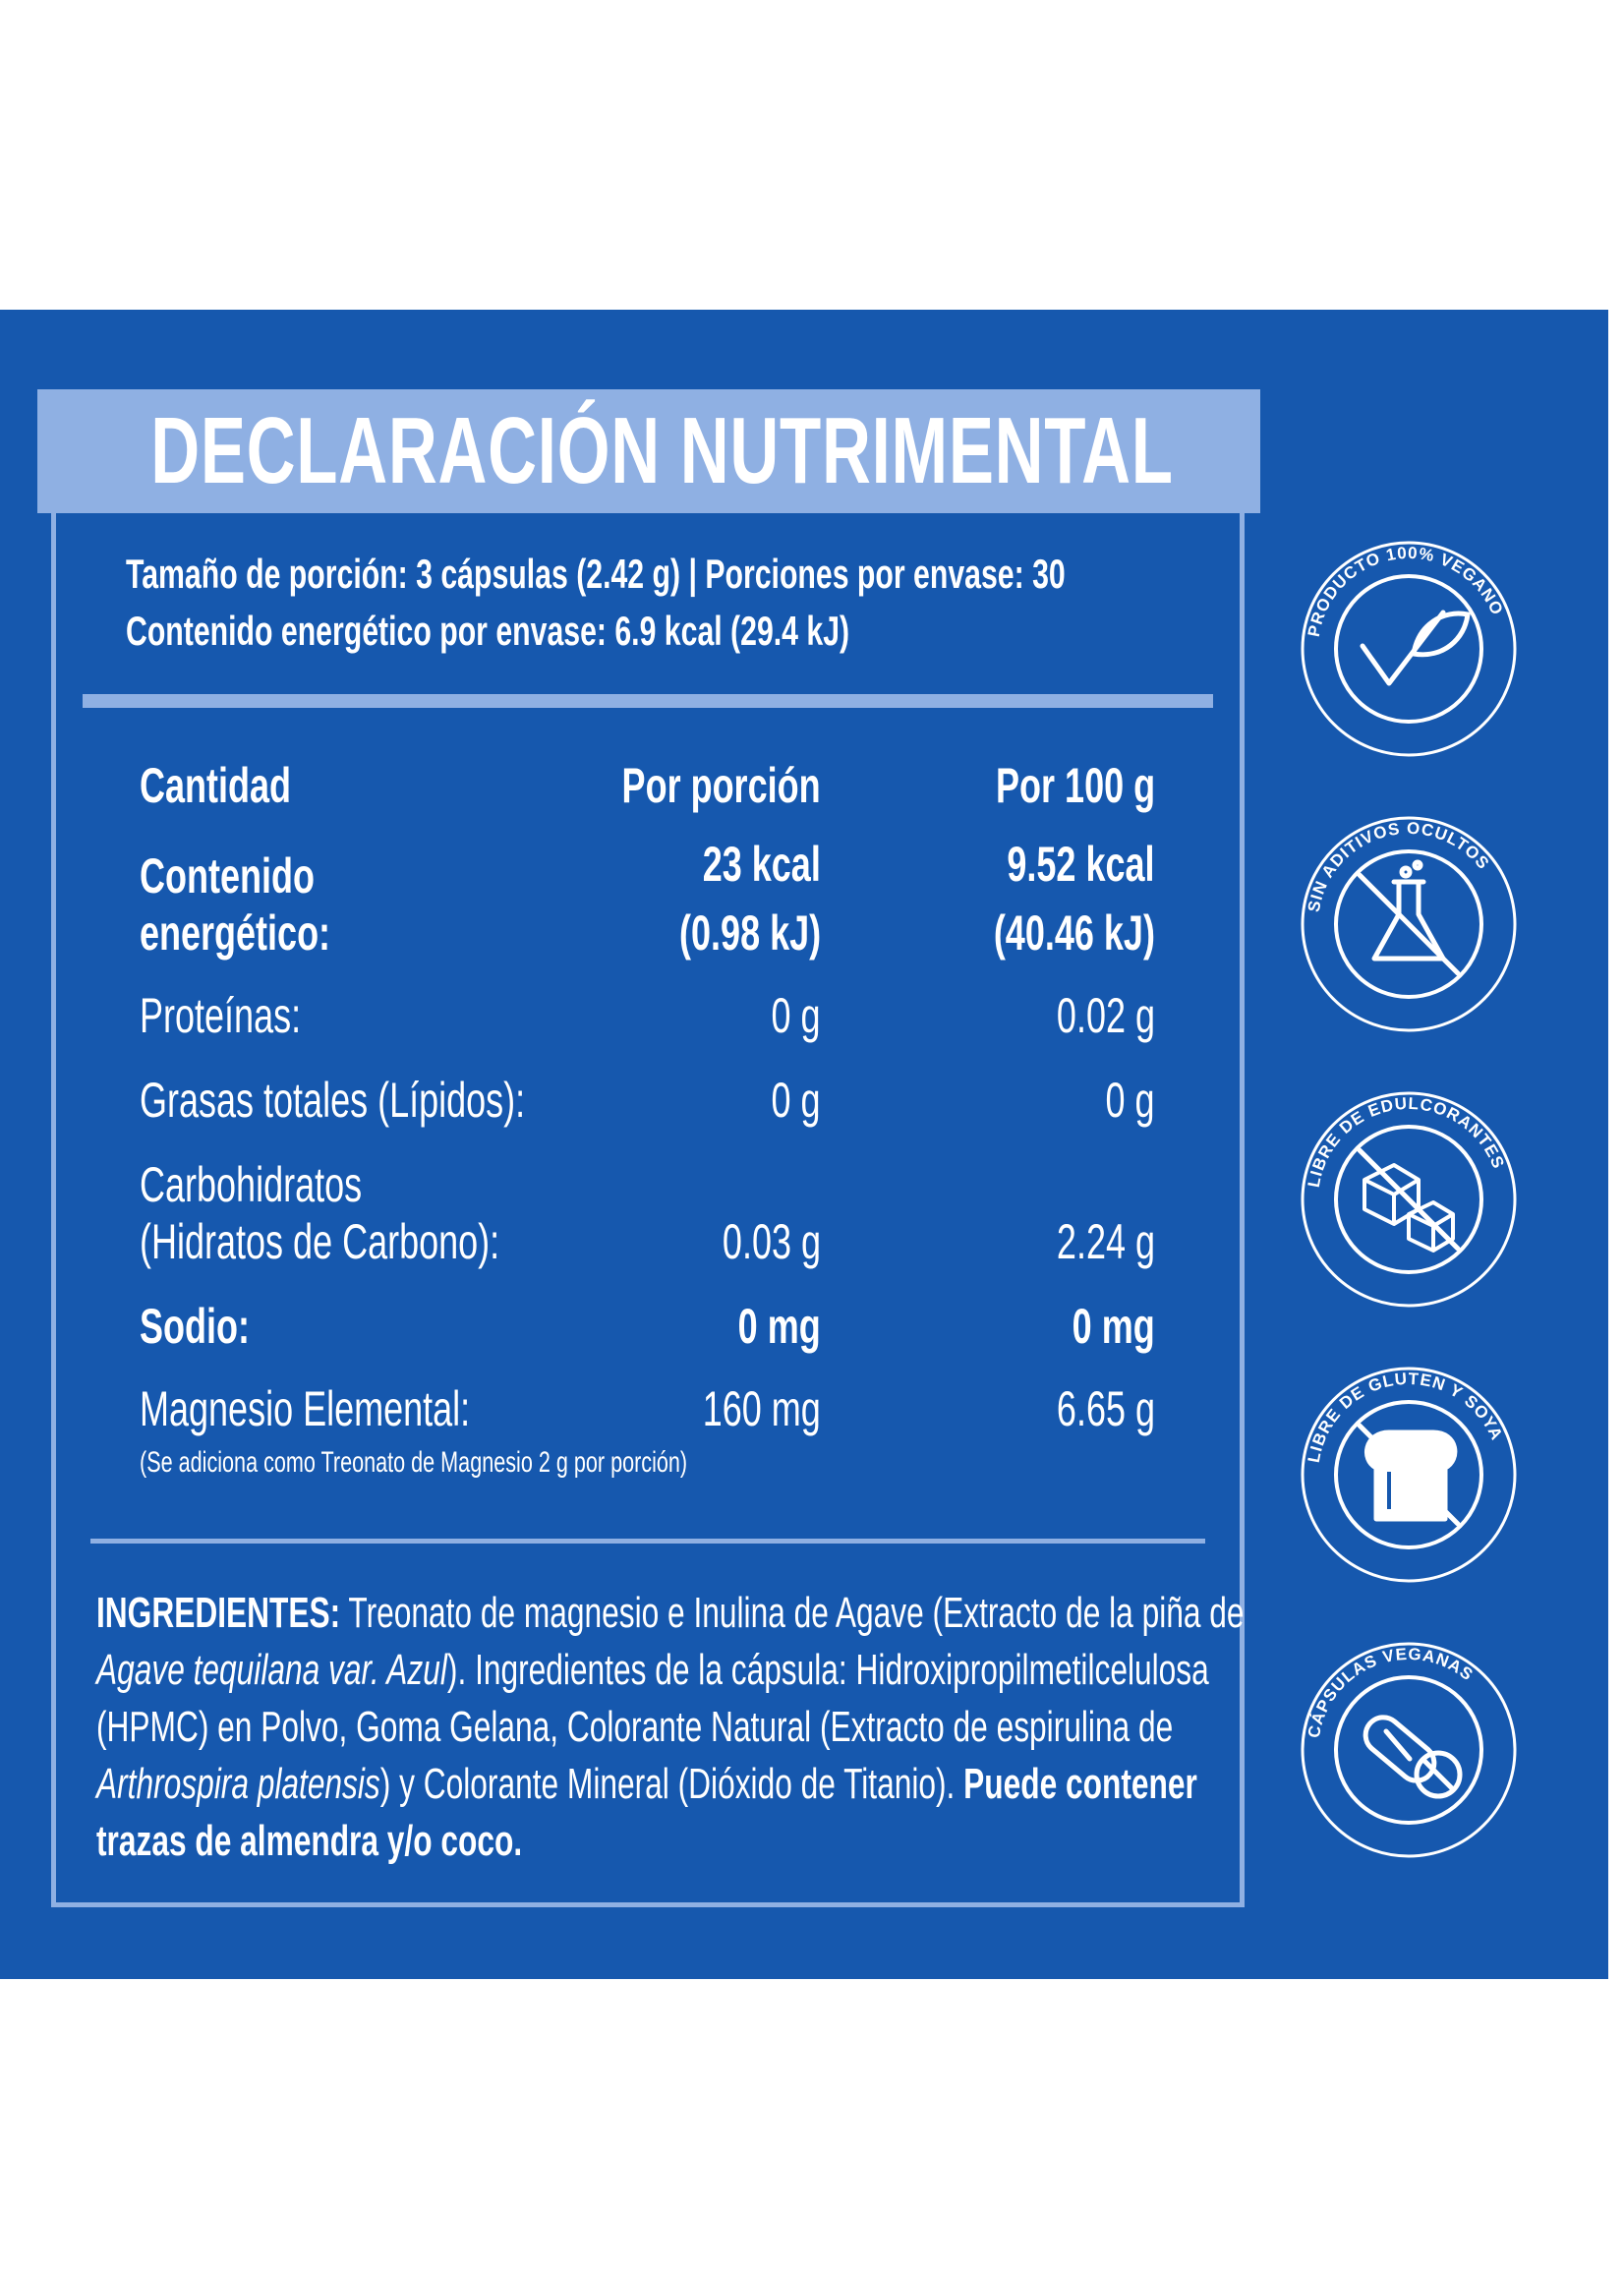  What do you see at coordinates (1113, 1326) in the screenshot?
I see `row-sodium-per-100g: 0 mg` at bounding box center [1113, 1326].